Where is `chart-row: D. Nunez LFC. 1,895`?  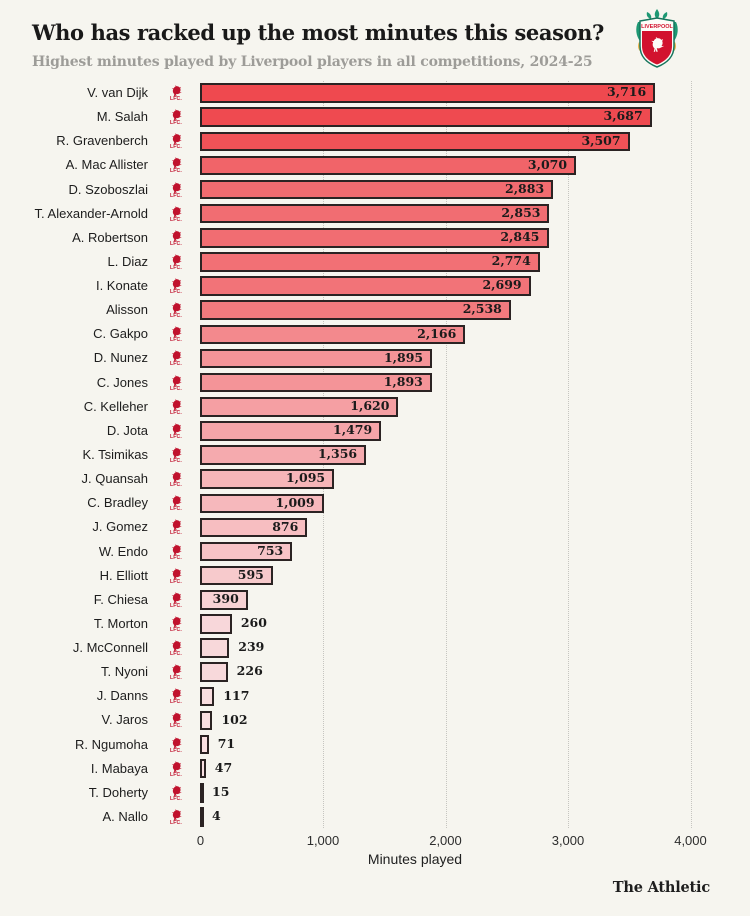 chart-row: D. Nunez LFC. 1,895 is located at coordinates (375, 358).